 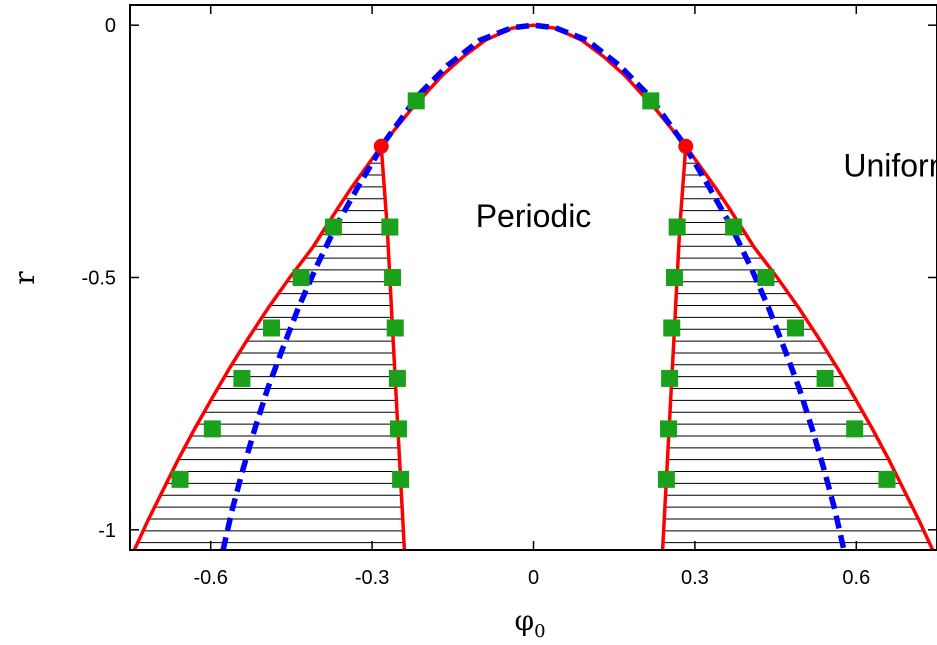 I want to click on x-tick-label: 0.6, so click(x=856, y=578).